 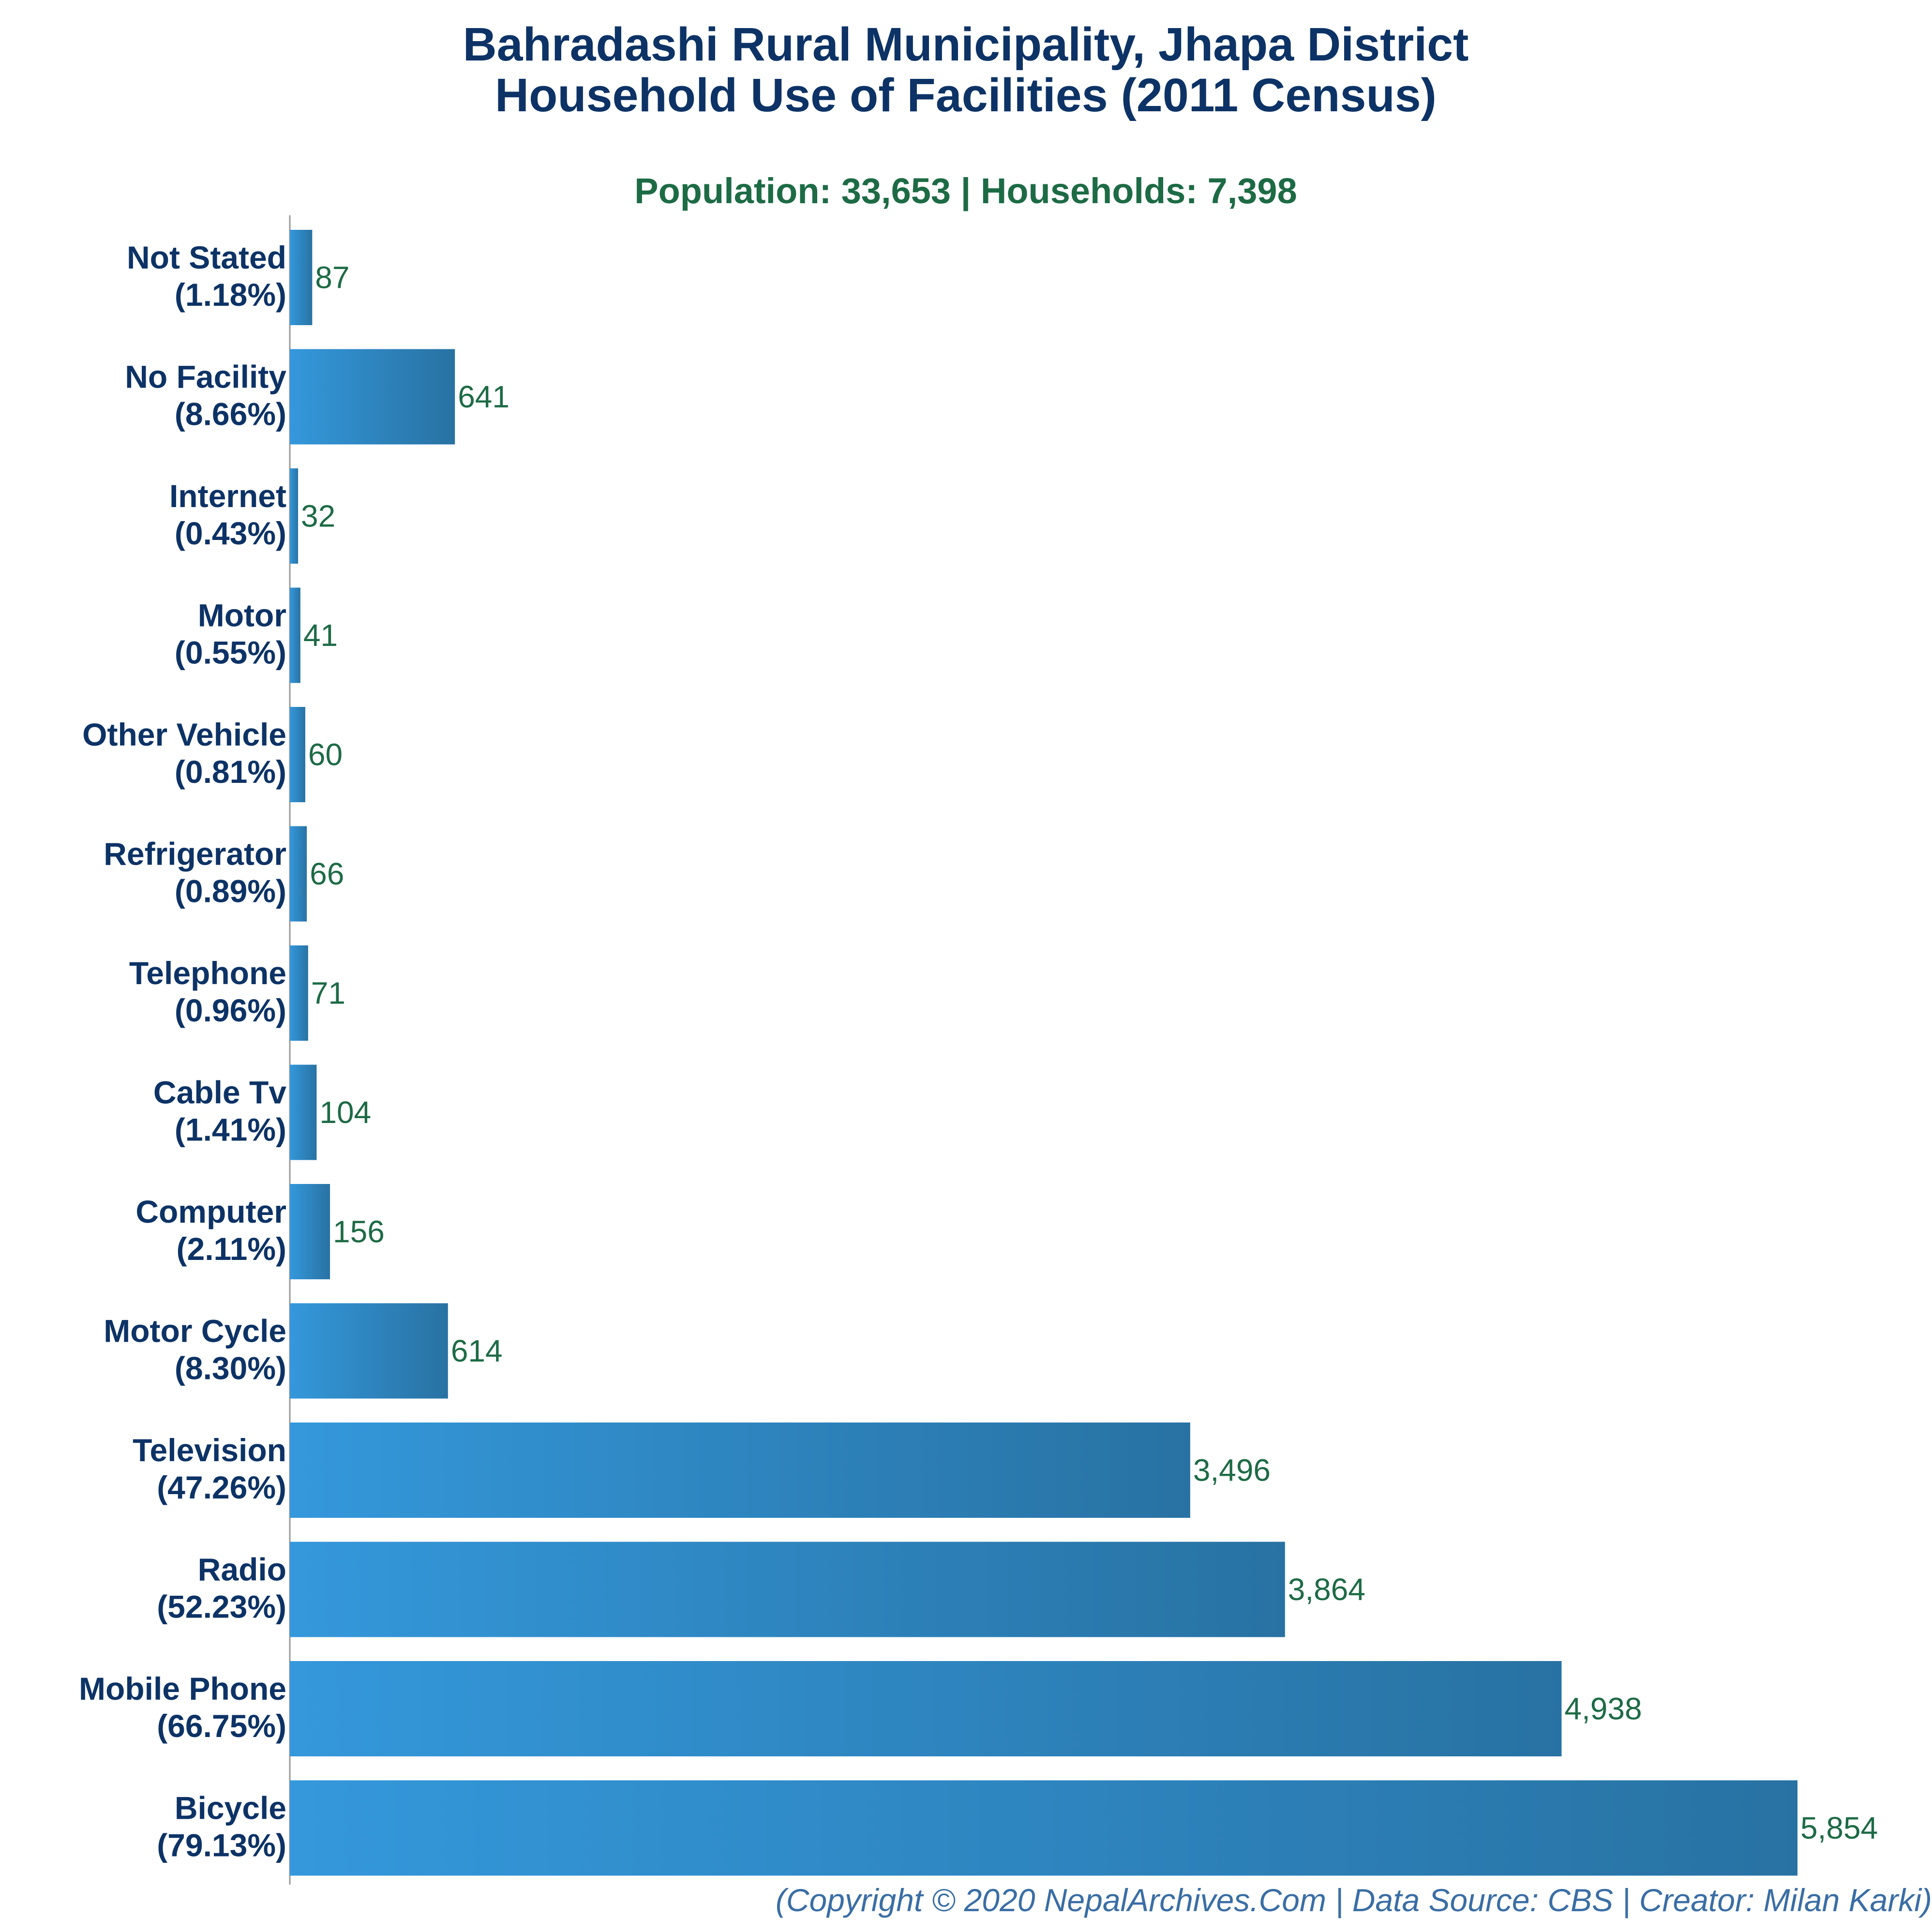 I want to click on bar-motor, so click(x=295, y=635).